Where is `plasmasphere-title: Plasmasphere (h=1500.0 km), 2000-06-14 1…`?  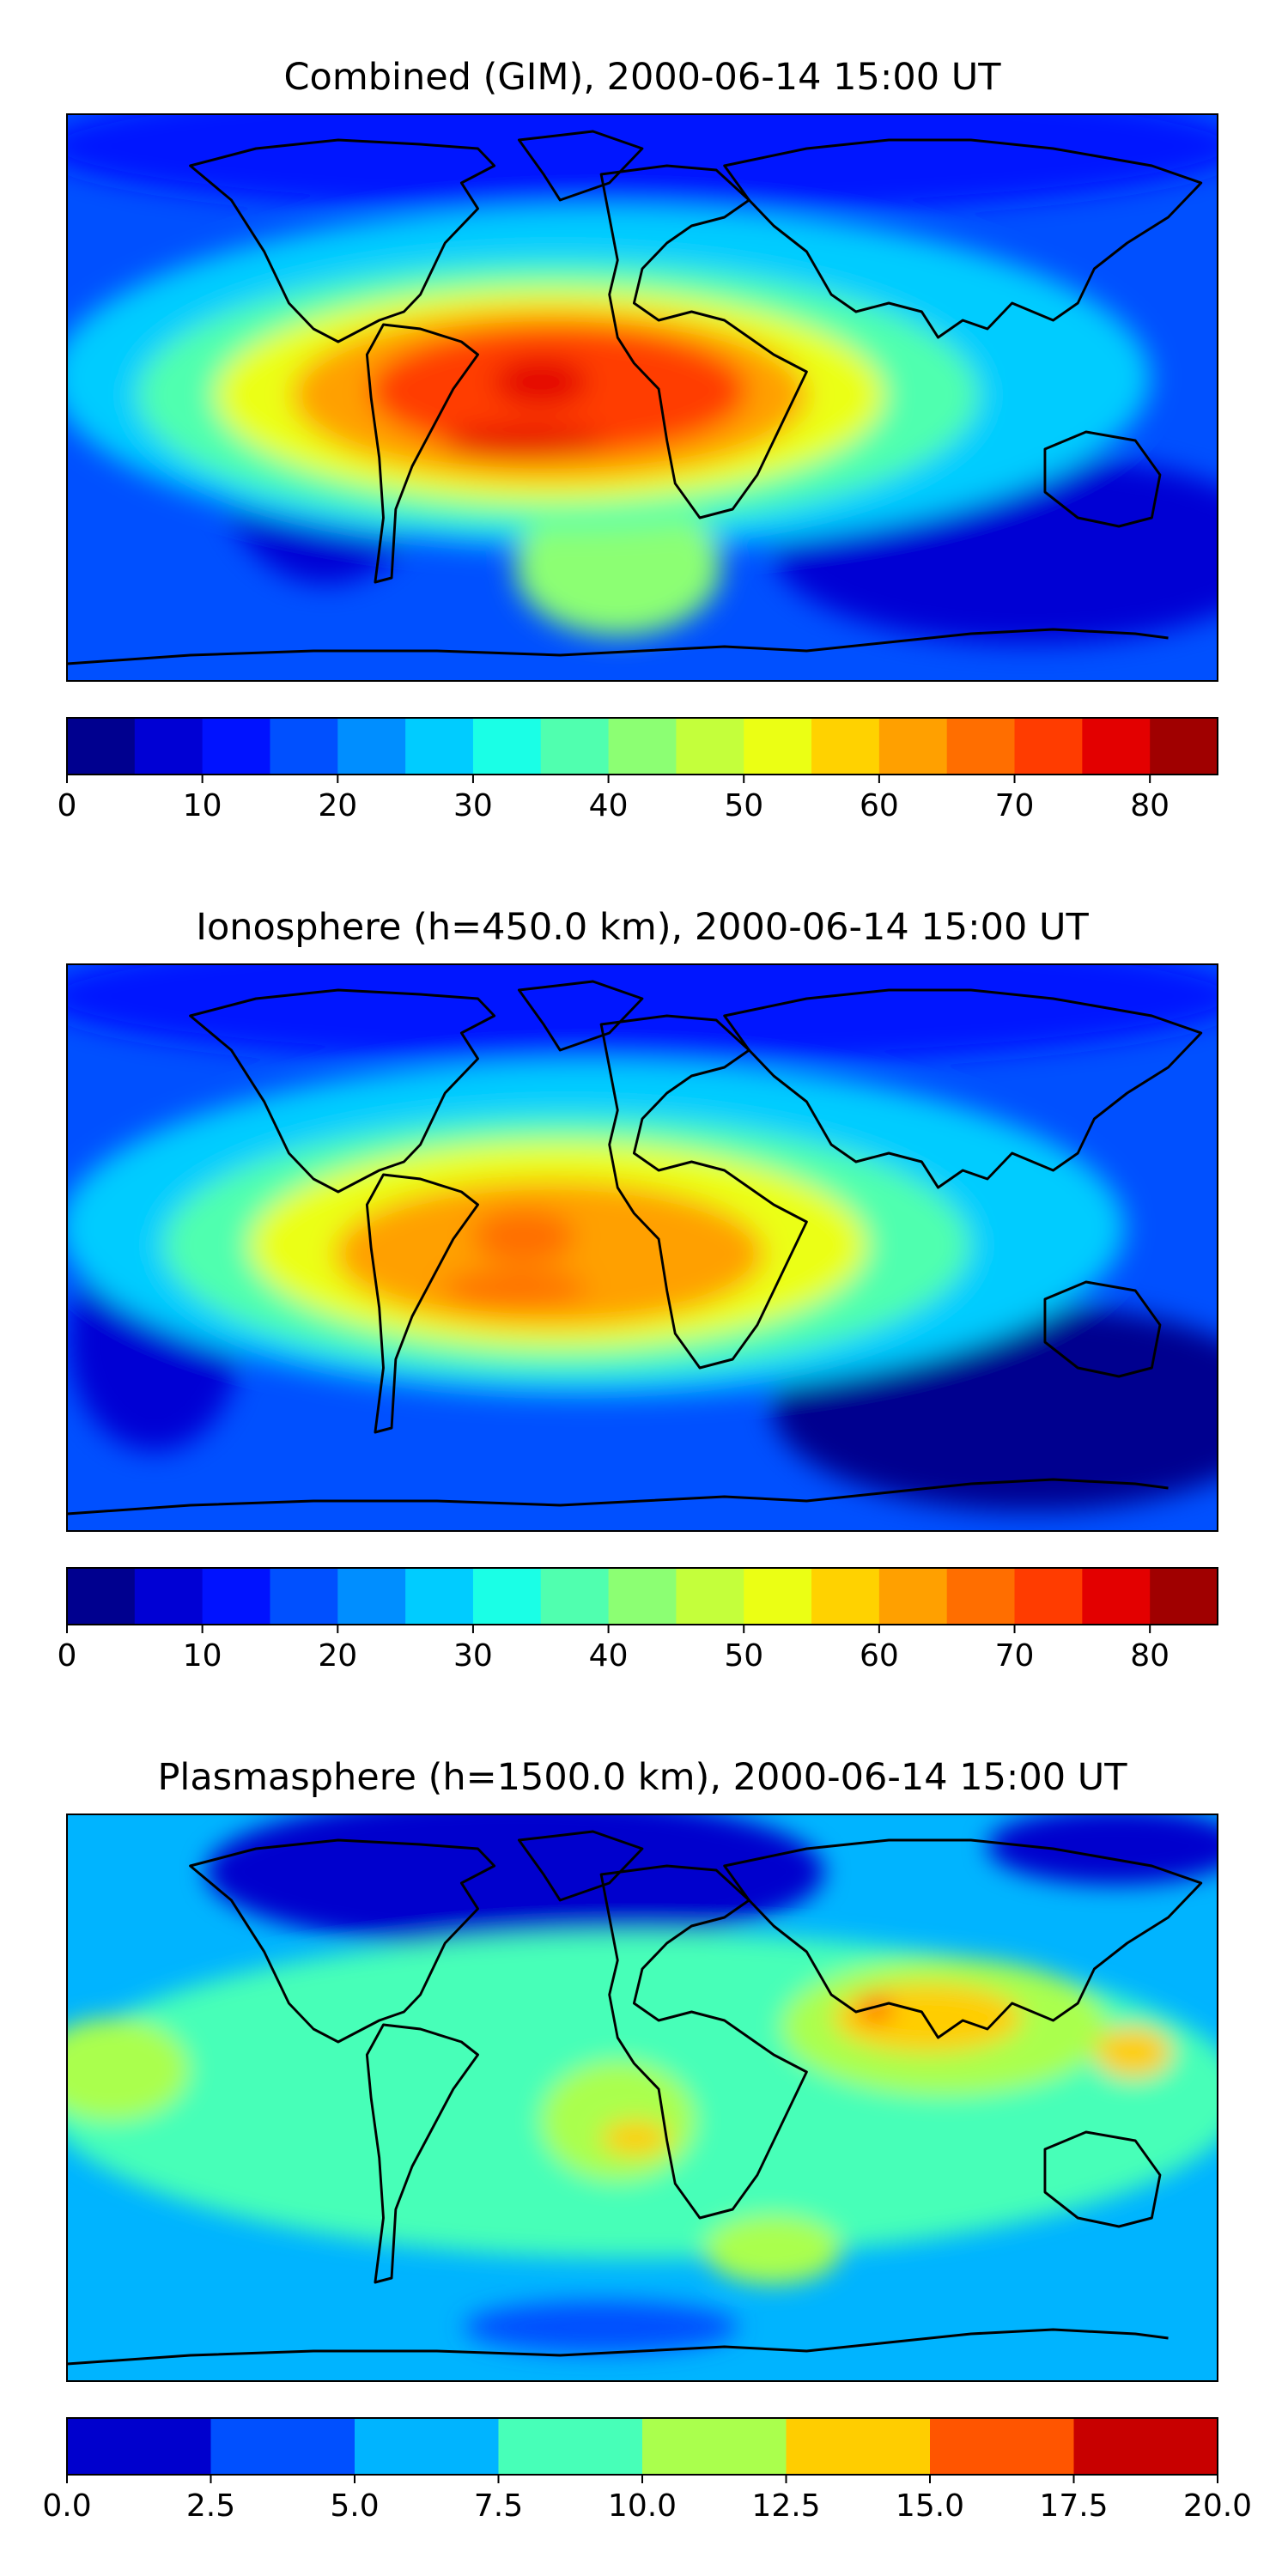 plasmasphere-title: Plasmasphere (h=1500.0 km), 2000-06-14 1… is located at coordinates (642, 1777).